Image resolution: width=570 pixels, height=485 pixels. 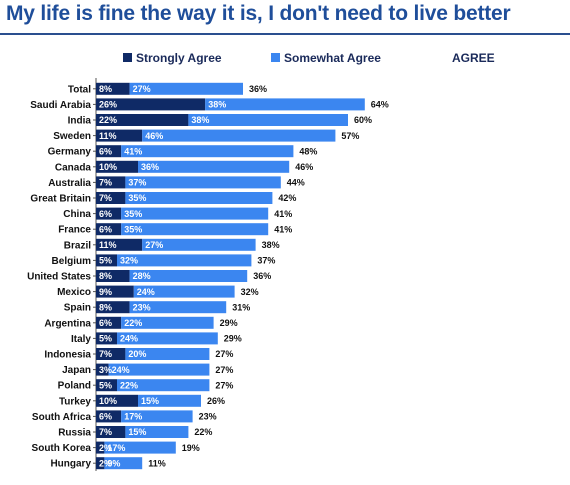 What do you see at coordinates (67, 323) in the screenshot?
I see `category-label: Argentina` at bounding box center [67, 323].